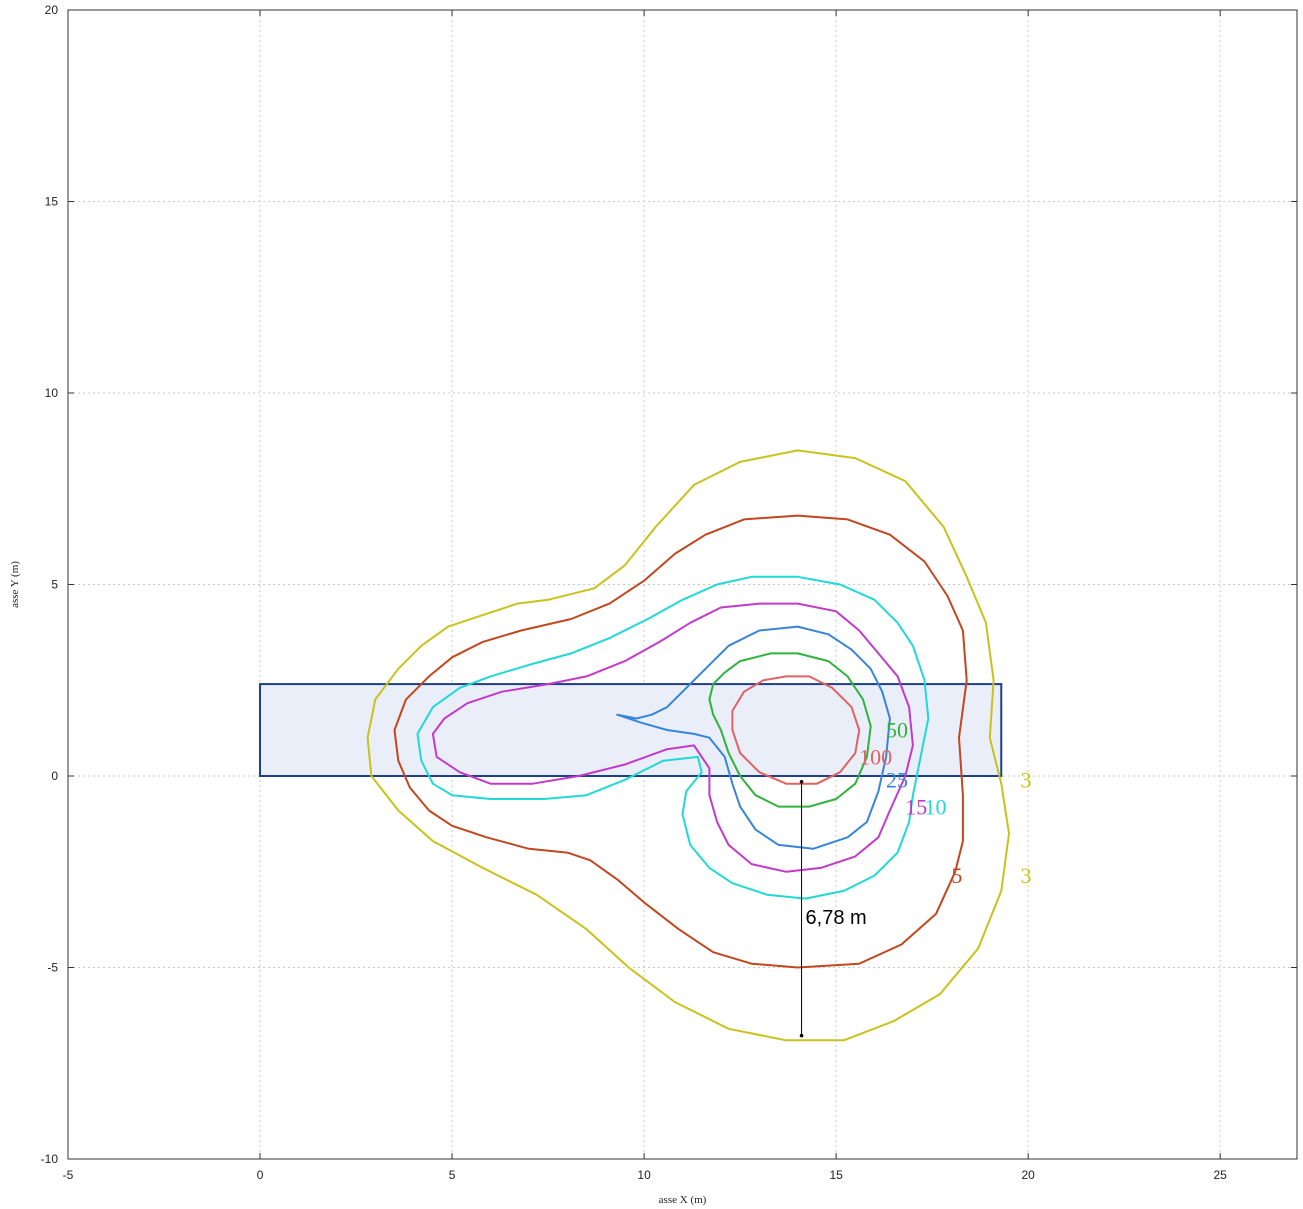  I want to click on distance-marker: 6,78 m, so click(833, 908).